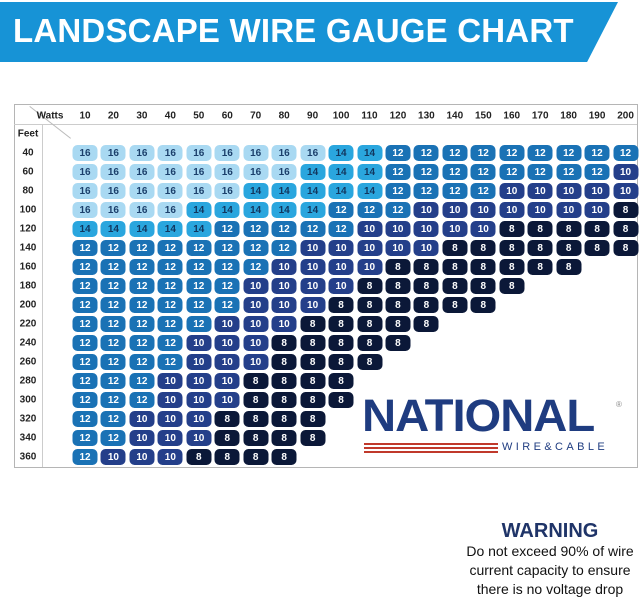 The height and width of the screenshot is (599, 640). What do you see at coordinates (455, 116) in the screenshot?
I see `watts-tick-label: 140` at bounding box center [455, 116].